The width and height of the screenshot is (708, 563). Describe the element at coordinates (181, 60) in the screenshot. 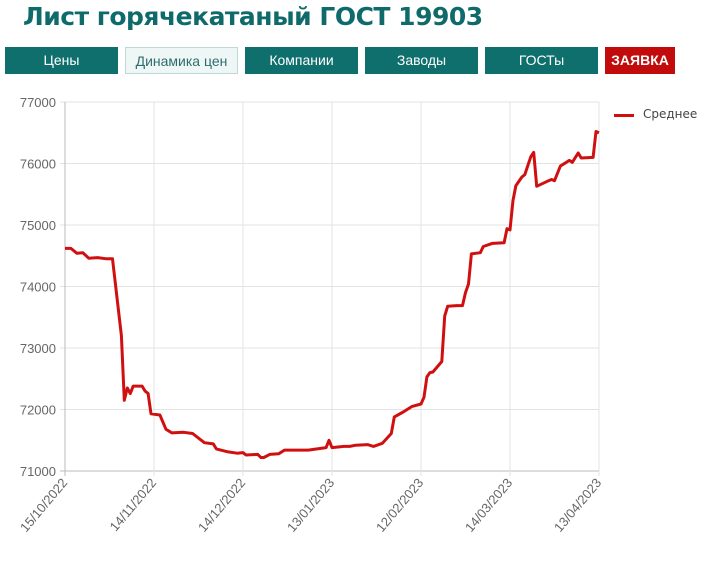

I see `nav-tab-price-dynamics: Динамика цен` at that location.